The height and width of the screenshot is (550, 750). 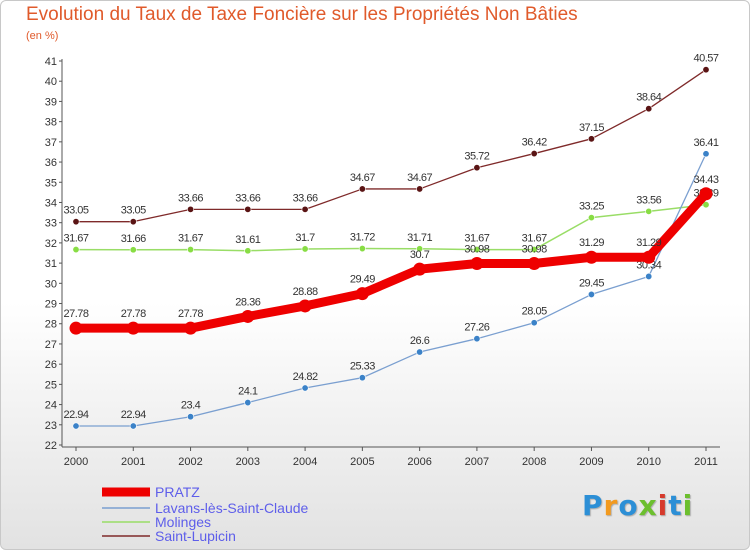 I want to click on data-label-lavans-l-s-saint-claude: 36.41, so click(x=705, y=143).